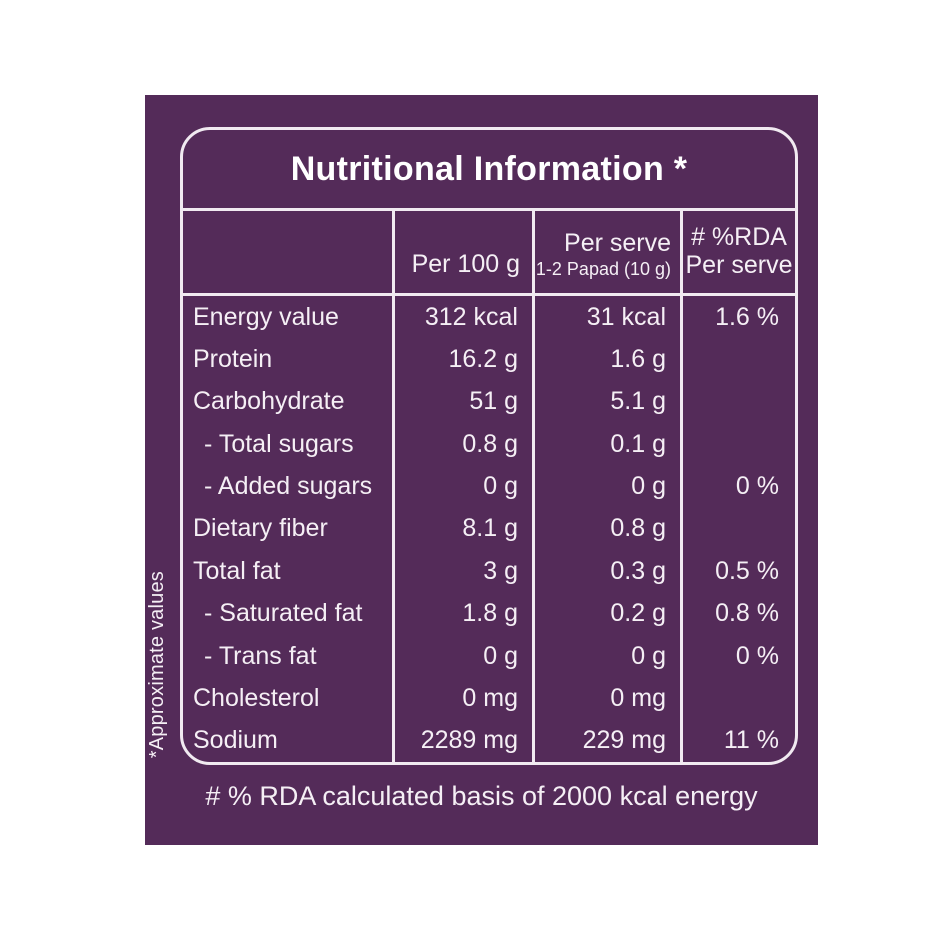 The width and height of the screenshot is (940, 940). Describe the element at coordinates (462, 698) in the screenshot. I see `cholesterol-per-100g: 0 mg` at that location.